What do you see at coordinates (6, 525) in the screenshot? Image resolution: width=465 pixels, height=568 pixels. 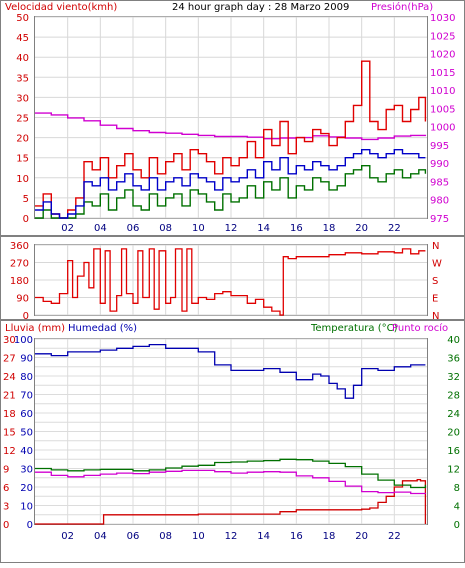 I see `chart3-rain-tick: 0` at bounding box center [6, 525].